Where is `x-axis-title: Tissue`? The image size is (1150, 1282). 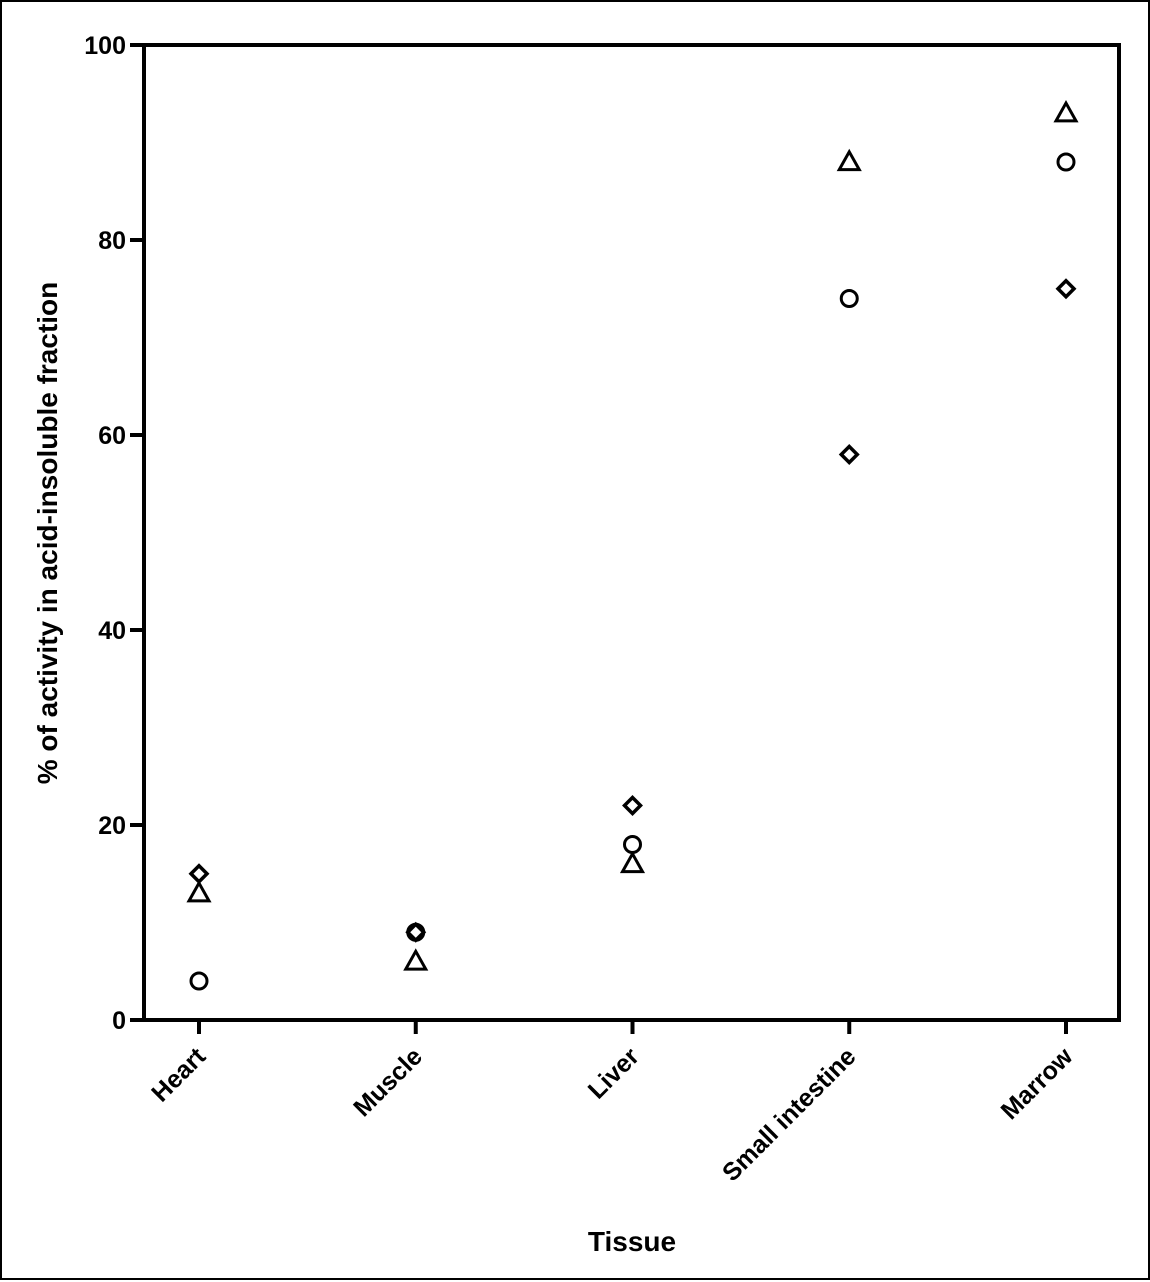 x-axis-title: Tissue is located at coordinates (632, 1241).